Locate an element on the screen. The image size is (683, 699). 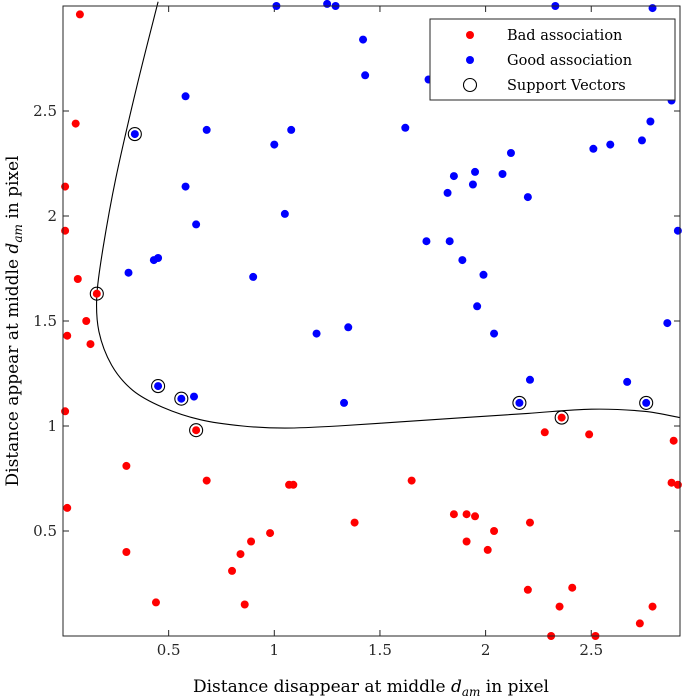
x-tick-label: 2 is located at coordinates (486, 650).